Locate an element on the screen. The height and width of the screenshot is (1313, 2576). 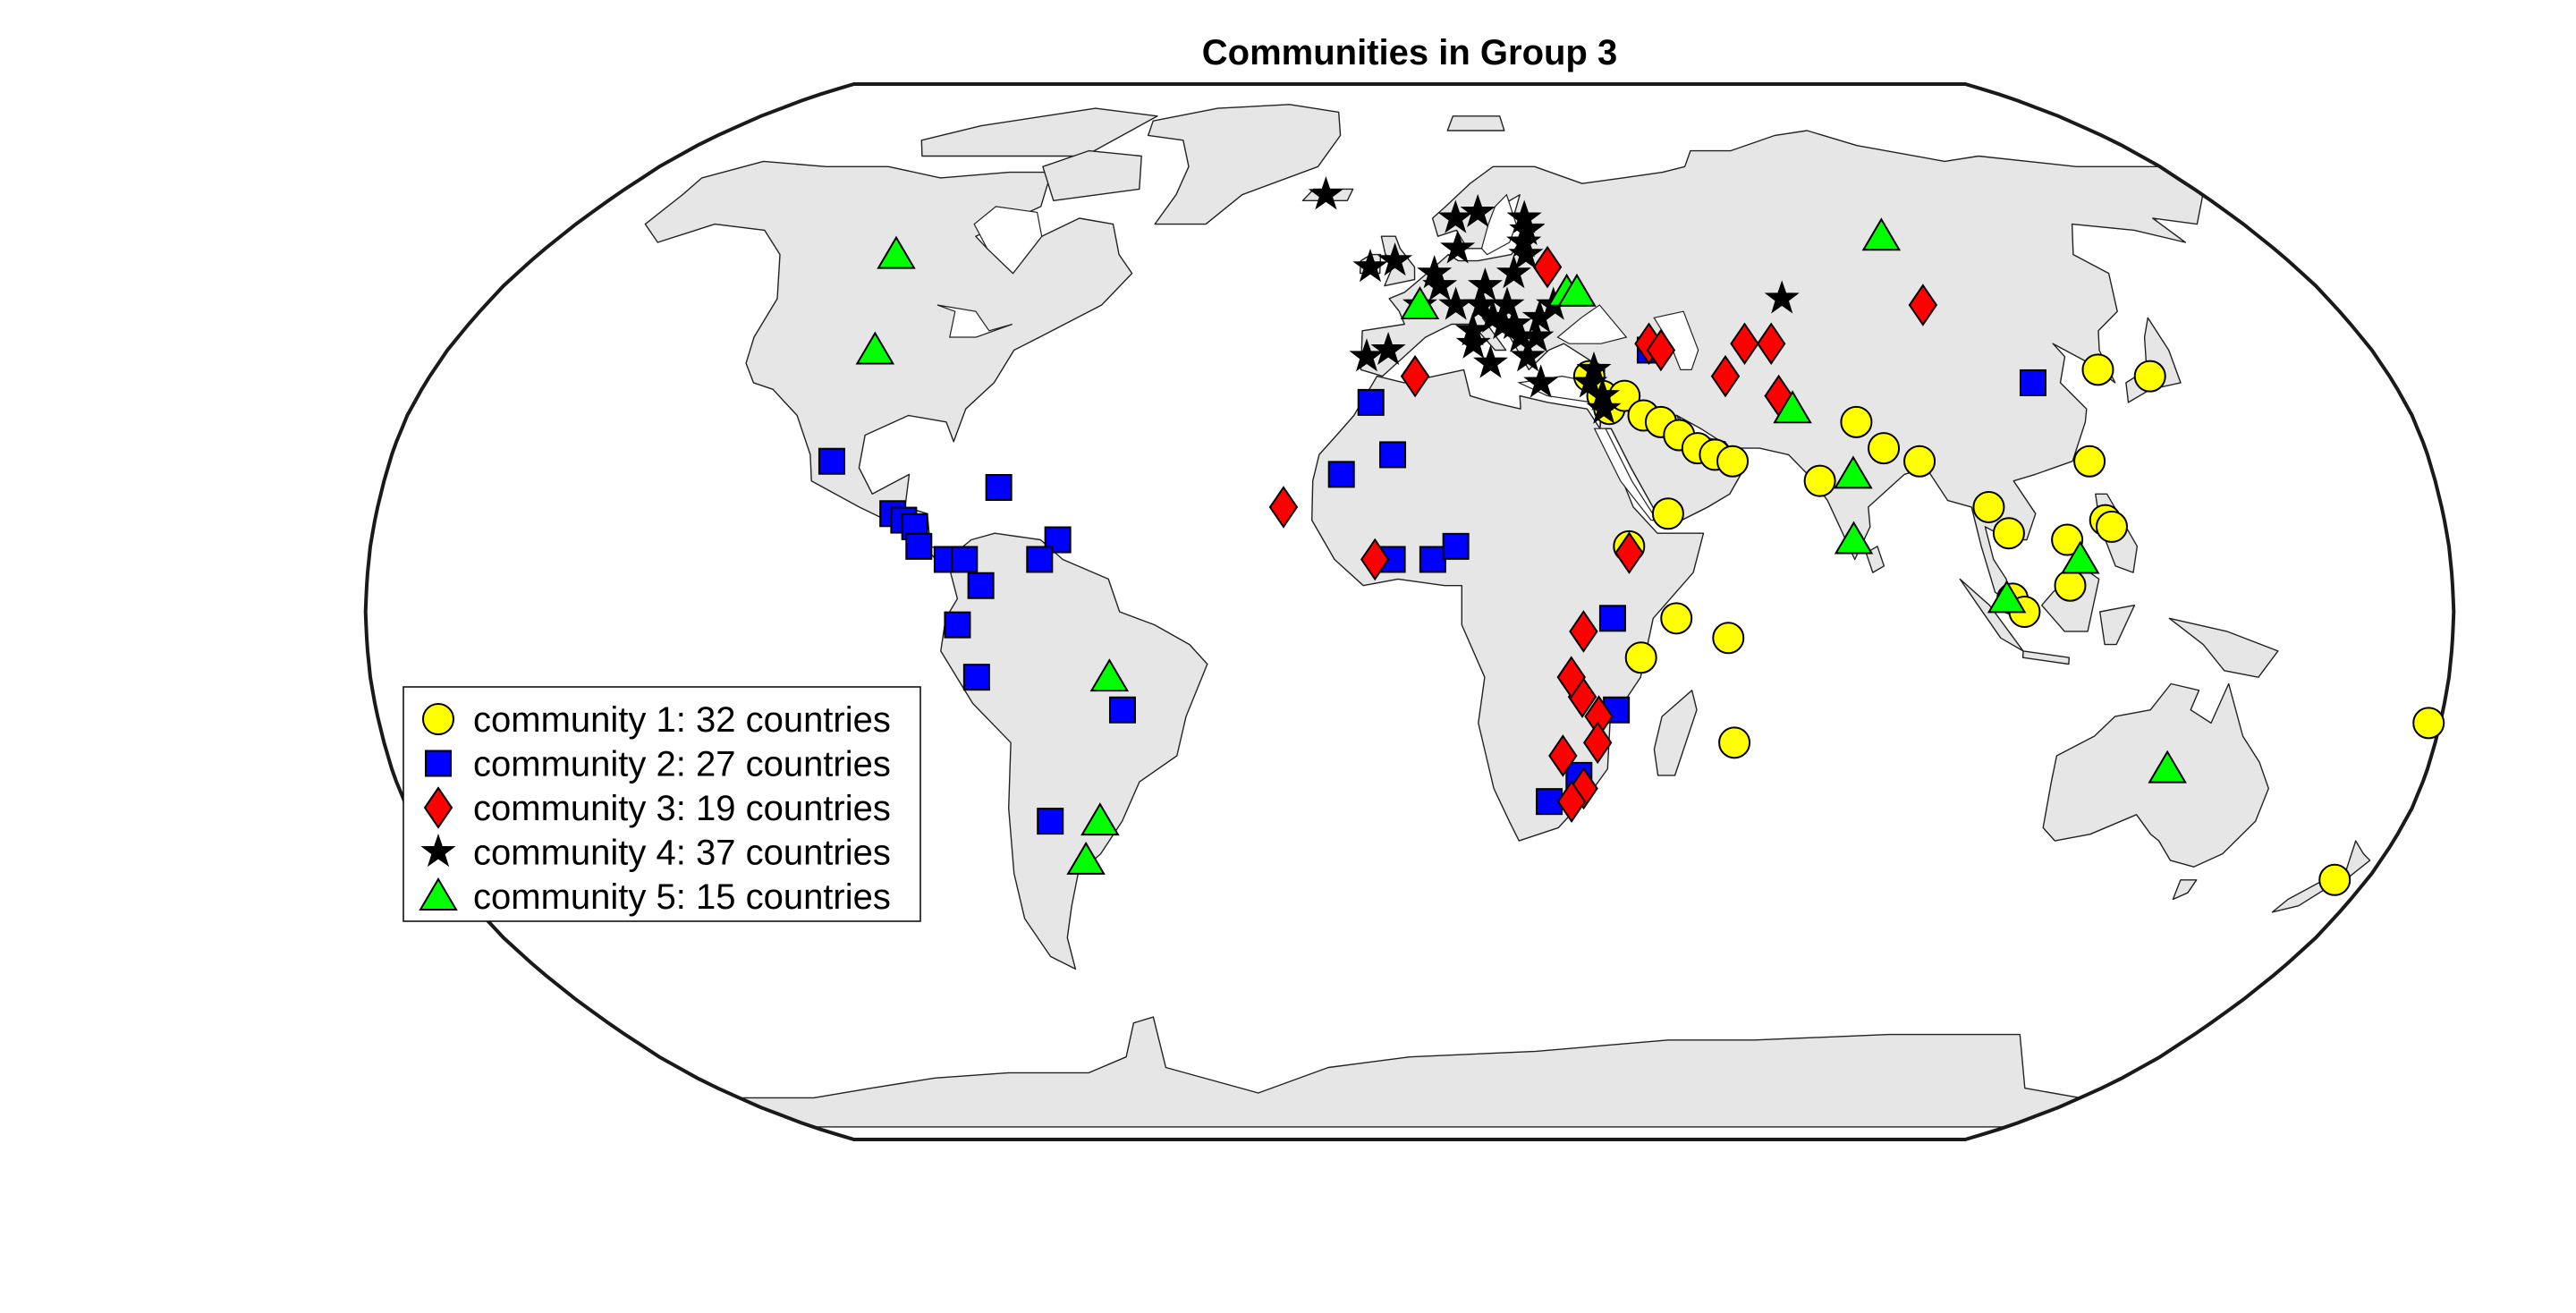
legend-community_2-label: community 2: 27 countries is located at coordinates (682, 764).